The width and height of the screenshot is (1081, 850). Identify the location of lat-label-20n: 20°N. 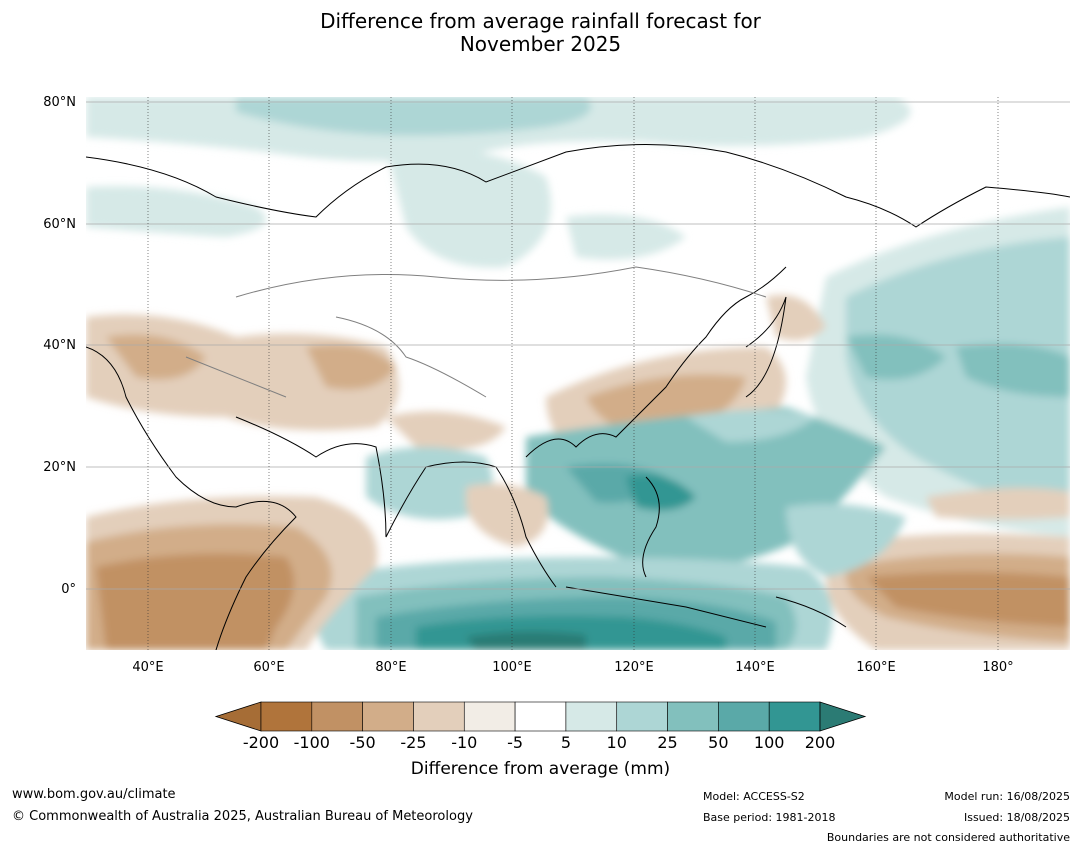
(59, 467).